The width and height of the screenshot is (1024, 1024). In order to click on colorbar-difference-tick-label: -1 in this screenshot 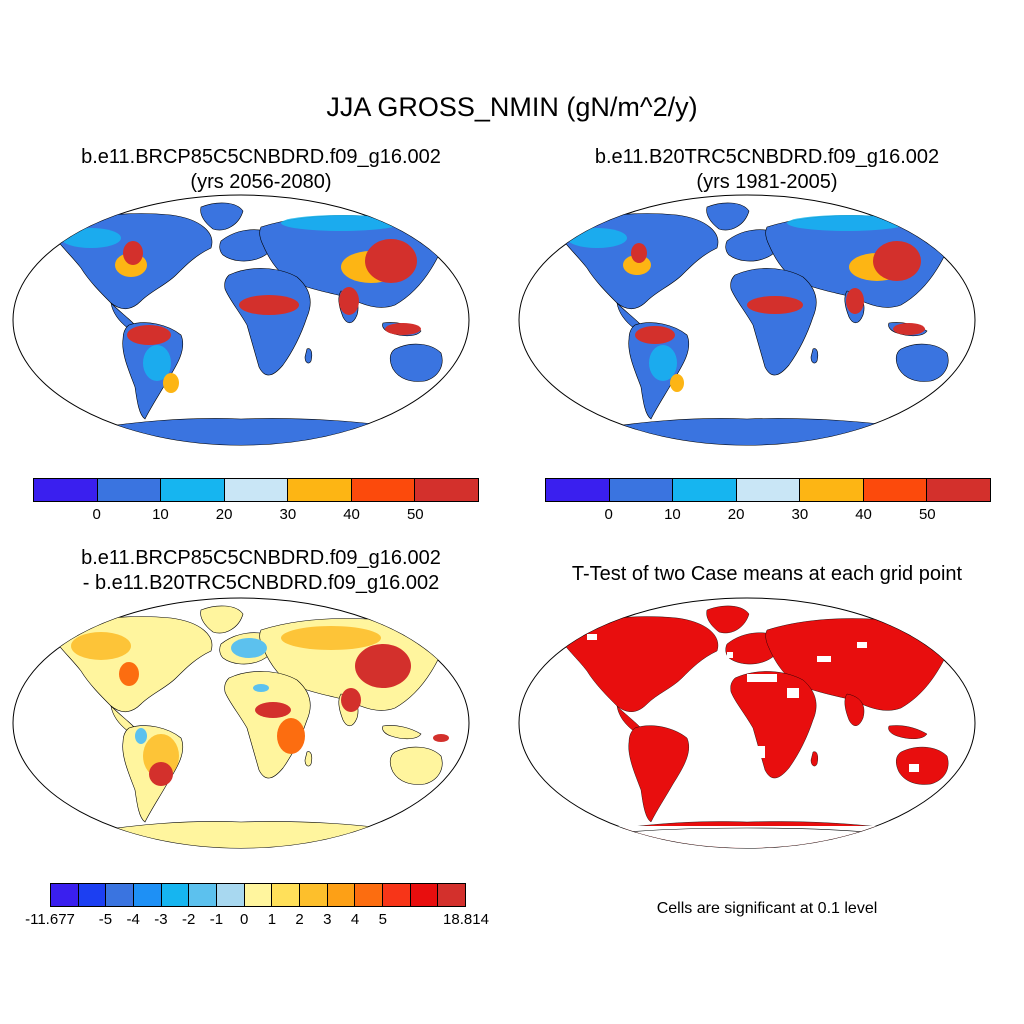, I will do `click(216, 919)`.